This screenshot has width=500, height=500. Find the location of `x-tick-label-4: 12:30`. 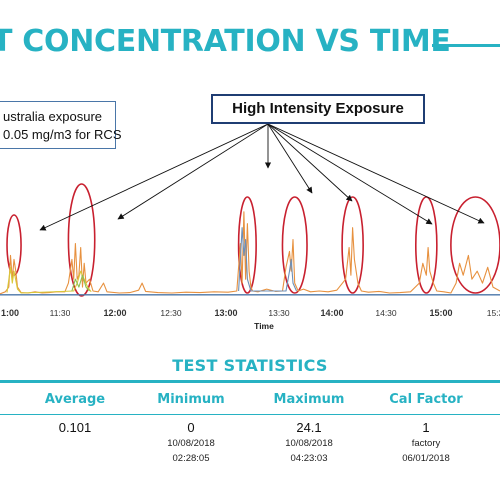

x-tick-label-4: 12:30 is located at coordinates (171, 313).